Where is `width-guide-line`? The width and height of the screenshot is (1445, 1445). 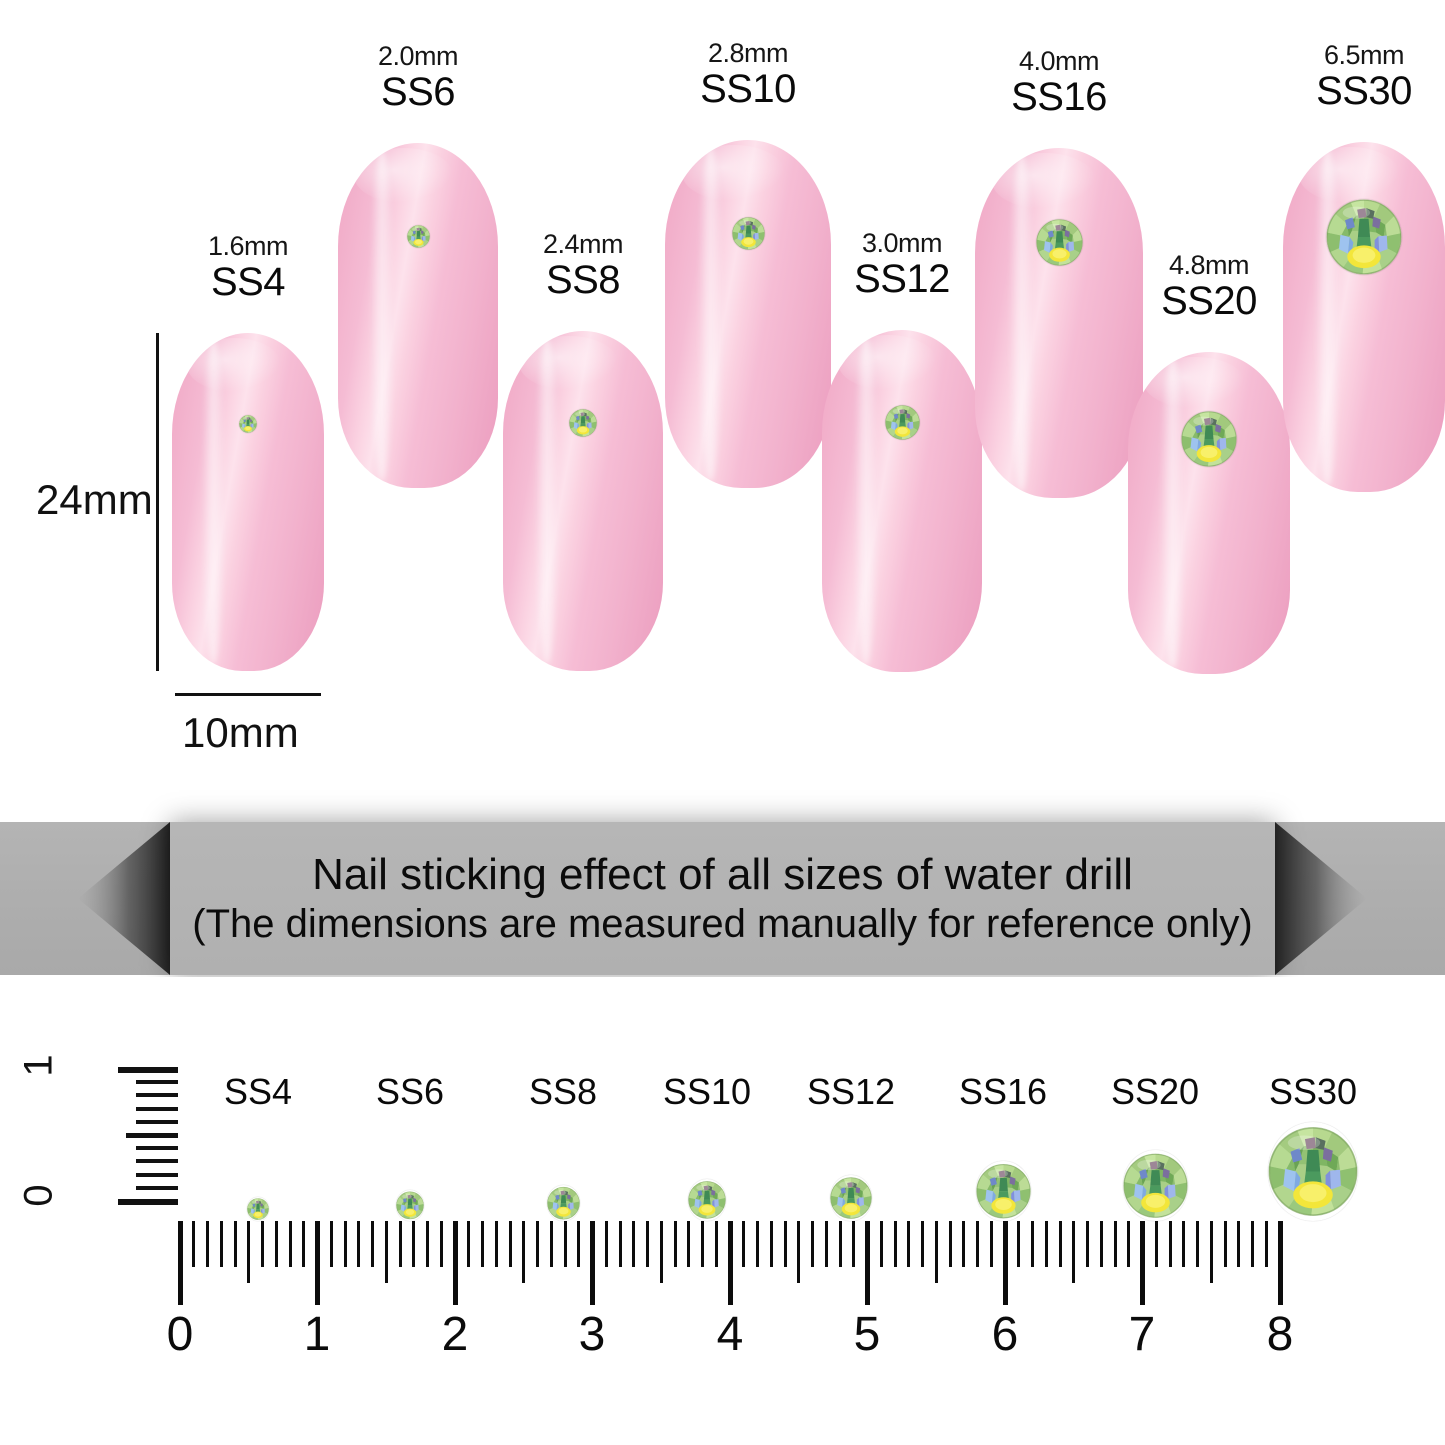
width-guide-line is located at coordinates (248, 694).